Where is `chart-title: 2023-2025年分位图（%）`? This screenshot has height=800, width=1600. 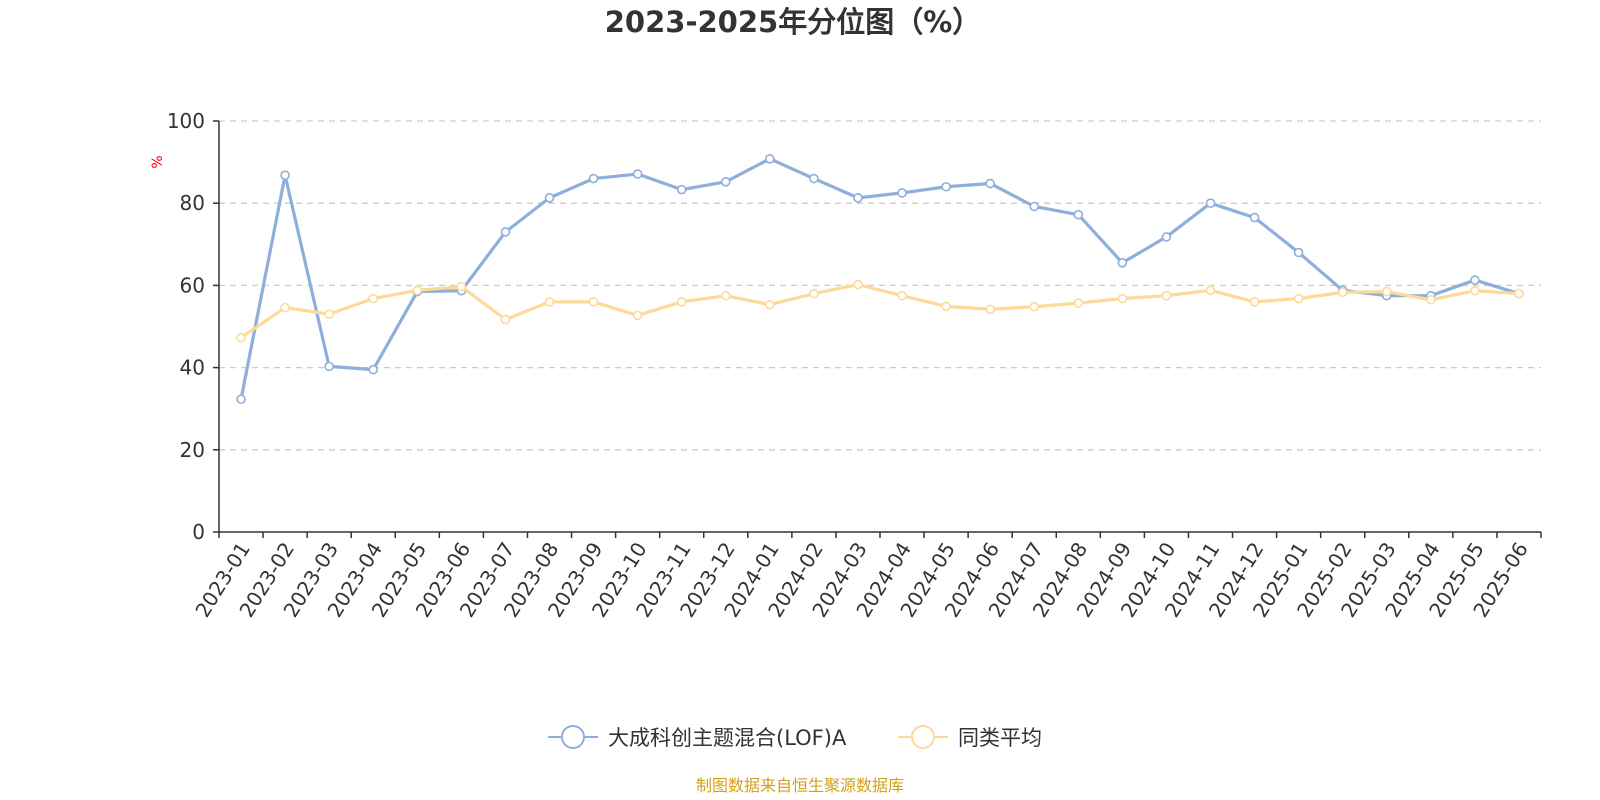
chart-title: 2023-2025年分位图（%） is located at coordinates (793, 22).